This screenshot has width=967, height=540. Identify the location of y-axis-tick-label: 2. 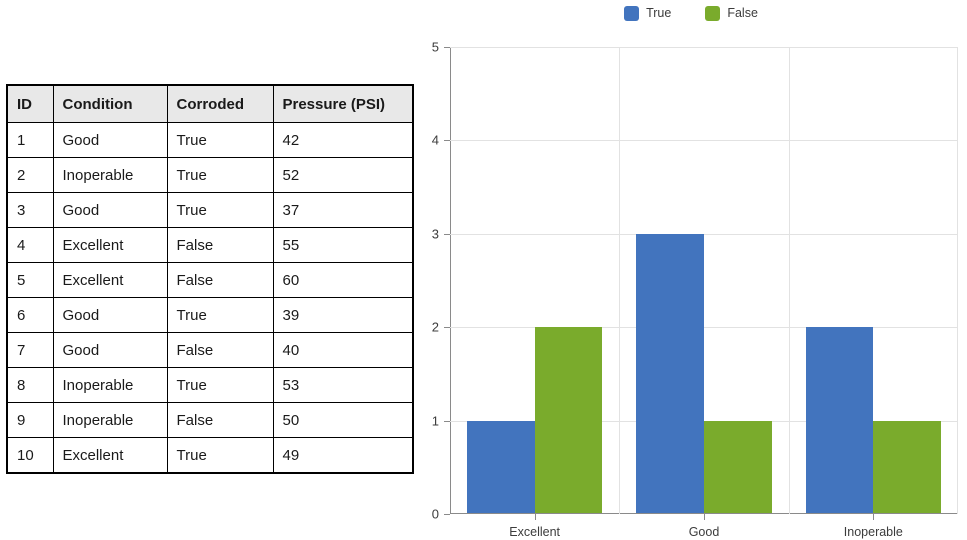
(435, 327).